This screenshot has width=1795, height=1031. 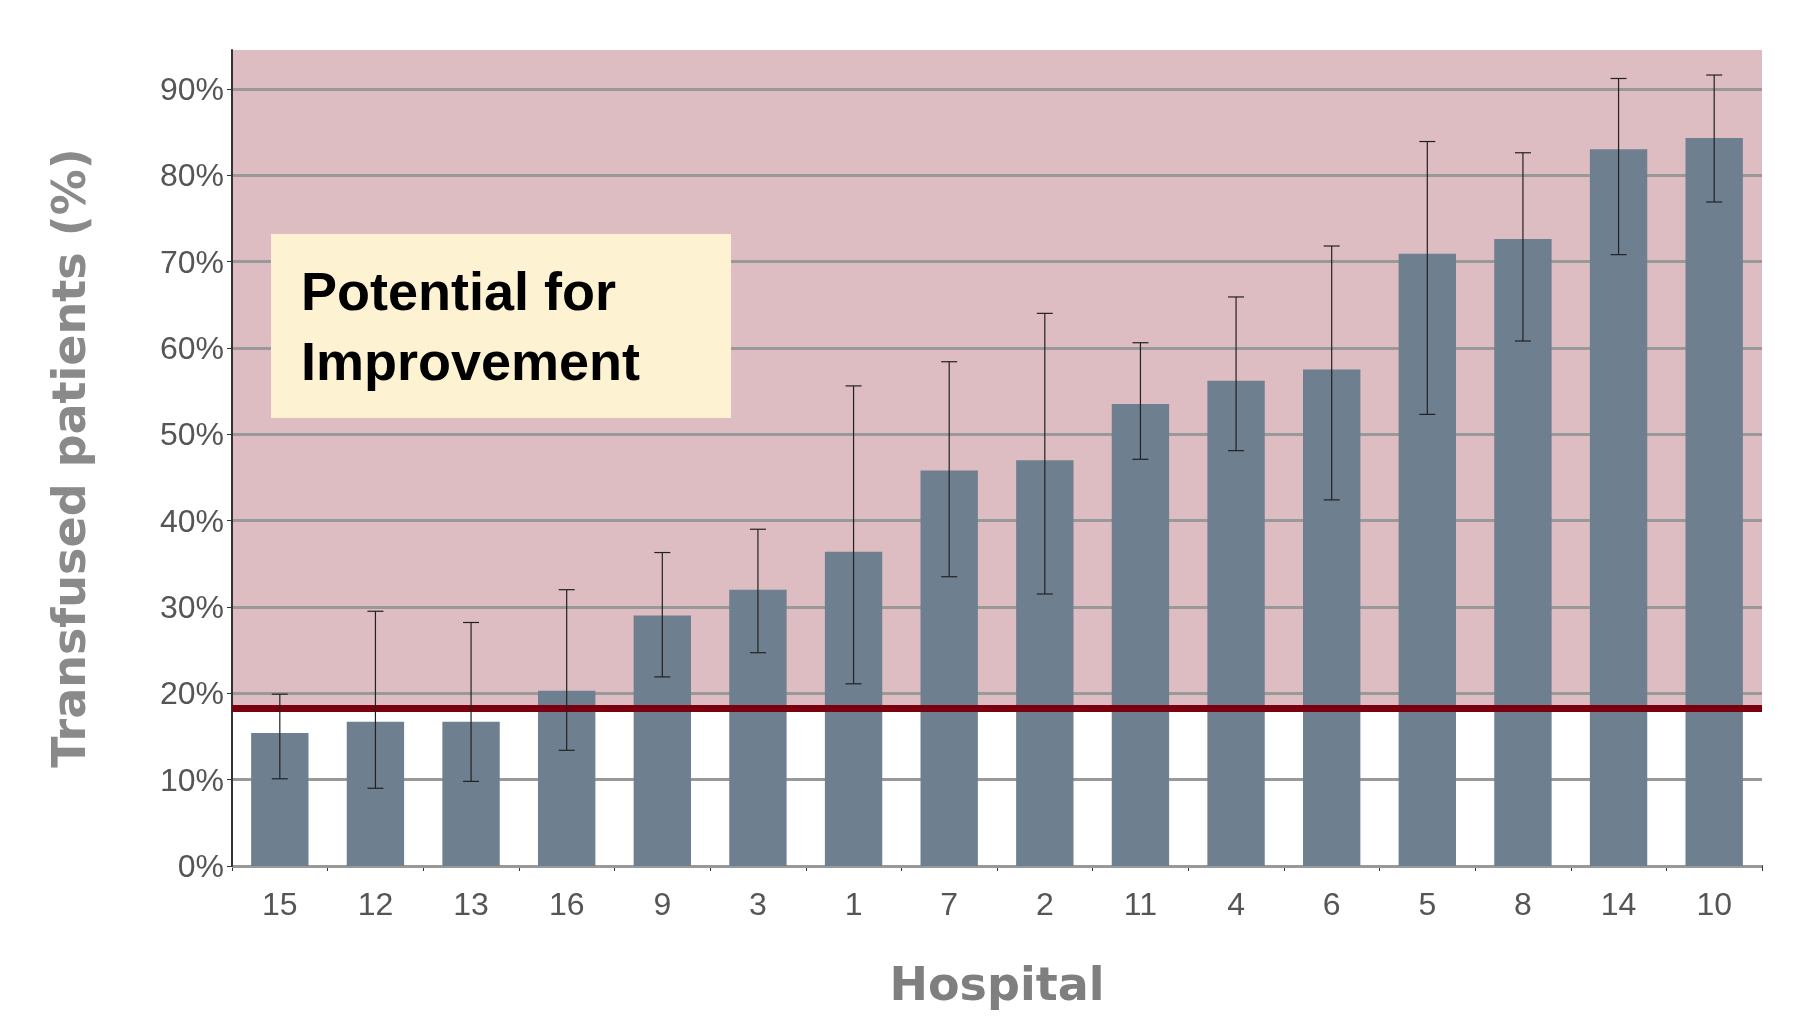 What do you see at coordinates (191, 261) in the screenshot?
I see `y-tick-label: 70%` at bounding box center [191, 261].